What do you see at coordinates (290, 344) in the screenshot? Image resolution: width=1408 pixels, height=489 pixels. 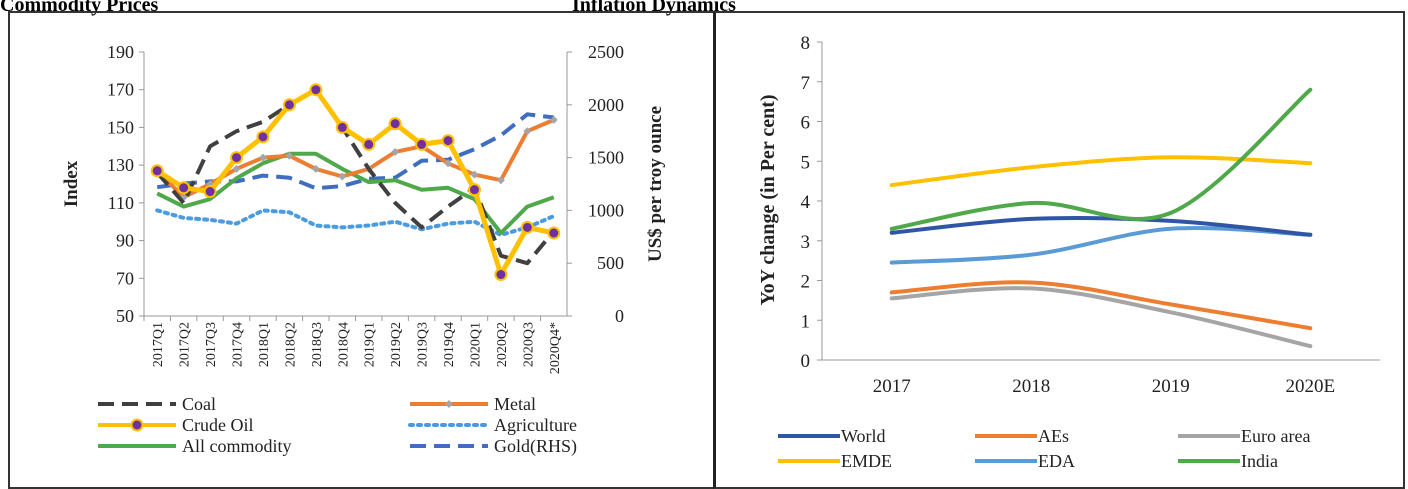 I see `x-tick-label: 2018Q2` at bounding box center [290, 344].